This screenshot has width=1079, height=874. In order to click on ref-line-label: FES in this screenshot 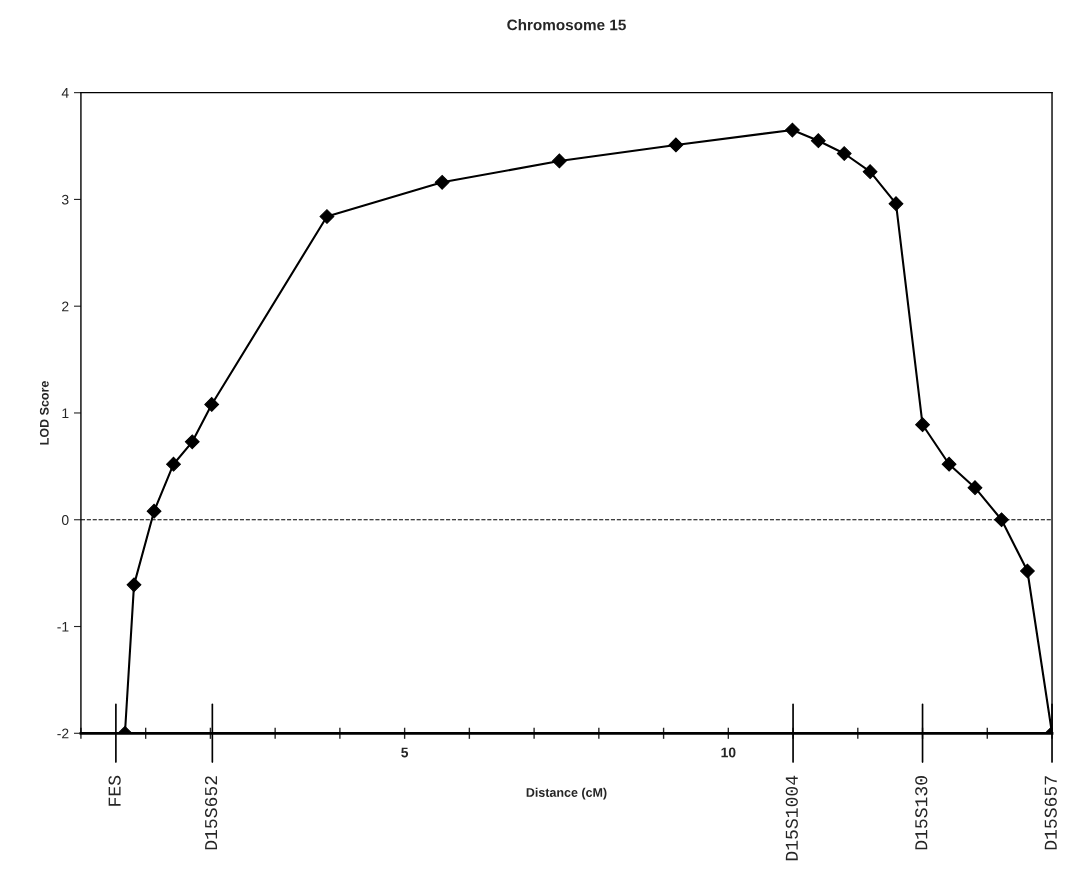, I will do `click(114, 790)`.